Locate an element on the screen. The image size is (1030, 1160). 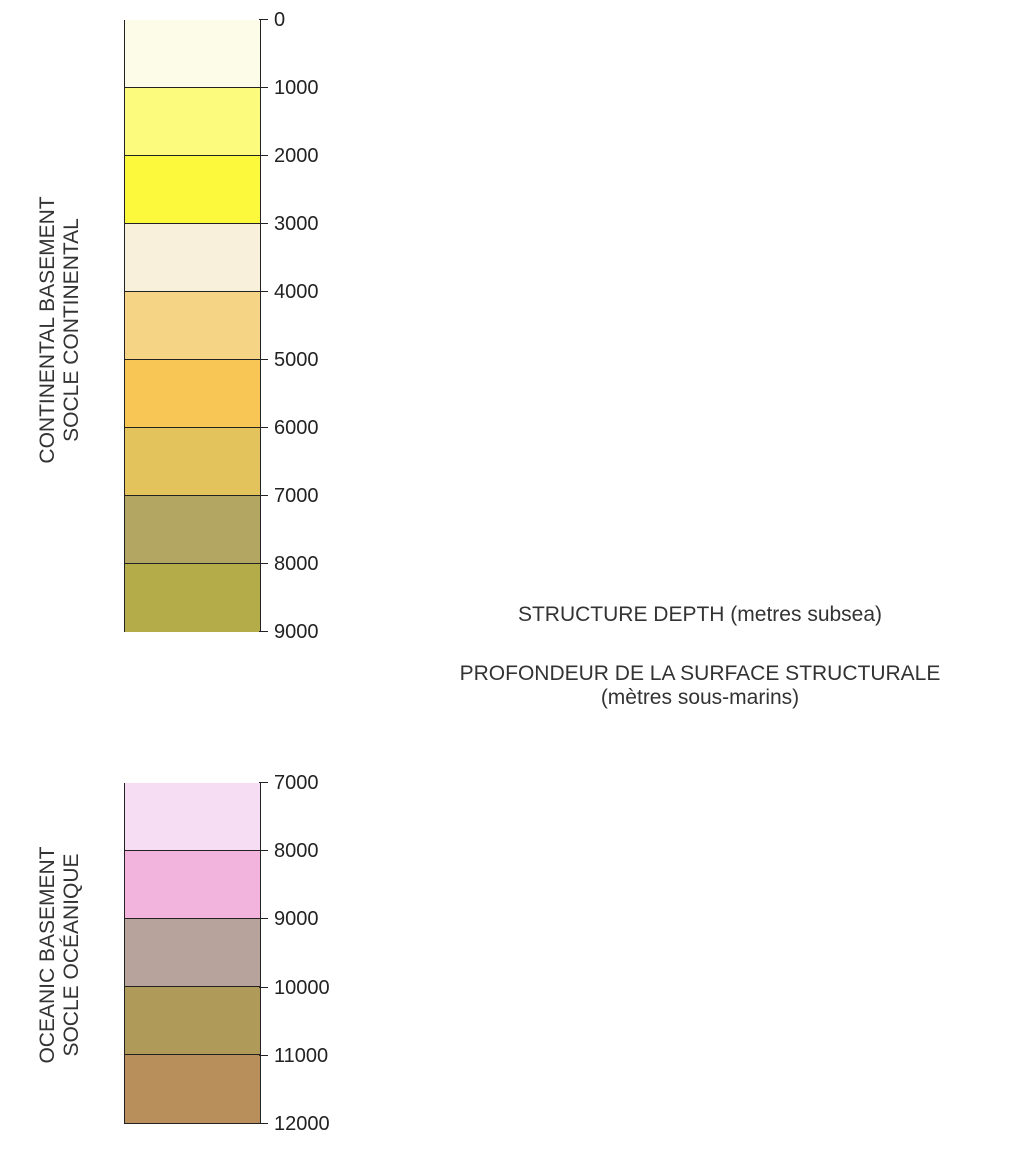
oceanic-tick-label: 7000 is located at coordinates (296, 783).